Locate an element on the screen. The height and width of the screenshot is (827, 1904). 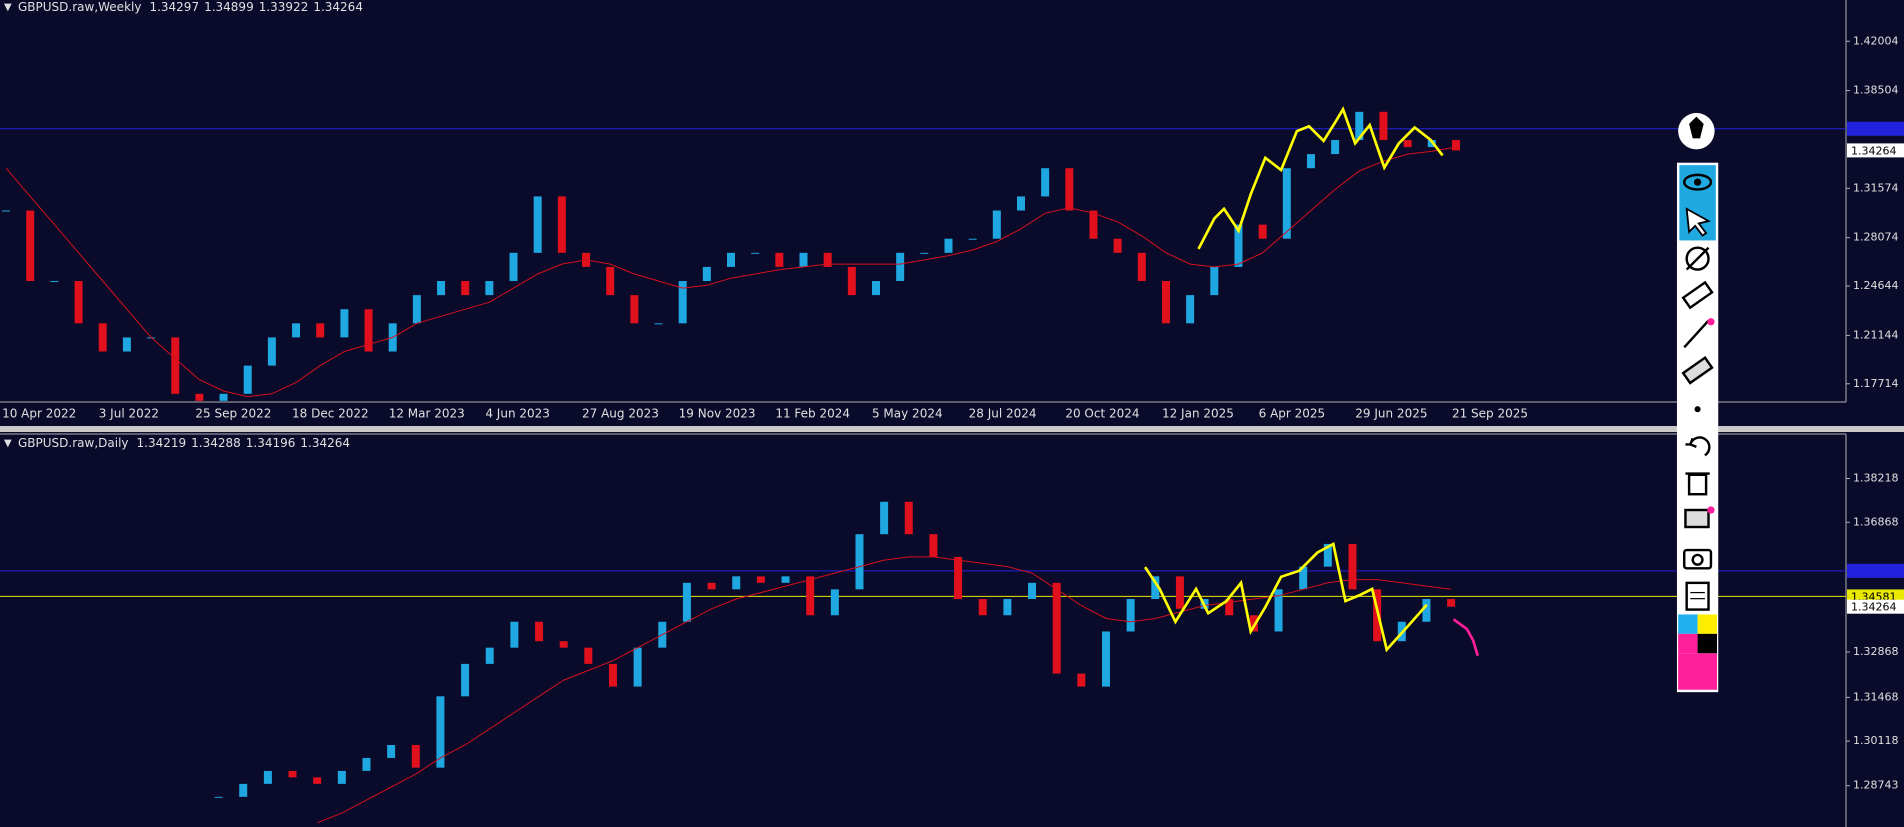
open: 1.34297 is located at coordinates (174, 7).